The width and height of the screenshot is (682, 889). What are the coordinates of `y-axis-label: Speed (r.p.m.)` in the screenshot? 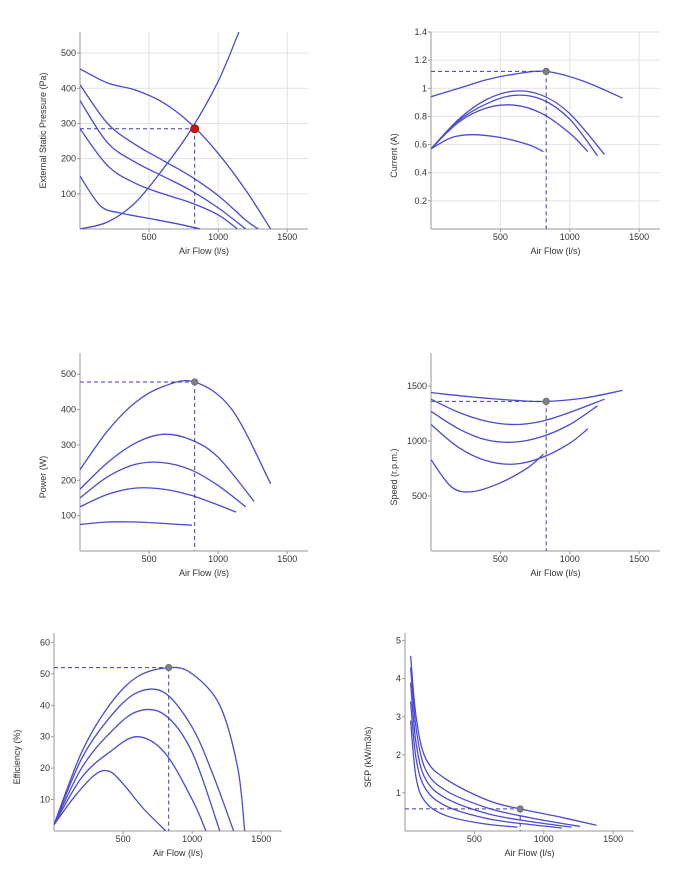 It's located at (394, 476).